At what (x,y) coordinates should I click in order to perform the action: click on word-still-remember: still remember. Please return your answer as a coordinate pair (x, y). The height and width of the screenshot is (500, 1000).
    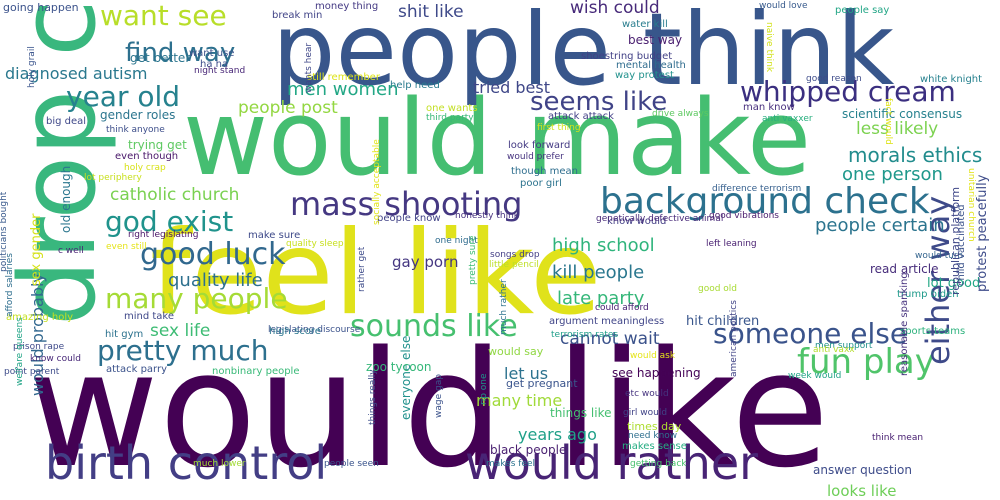
    Looking at the image, I should click on (343, 77).